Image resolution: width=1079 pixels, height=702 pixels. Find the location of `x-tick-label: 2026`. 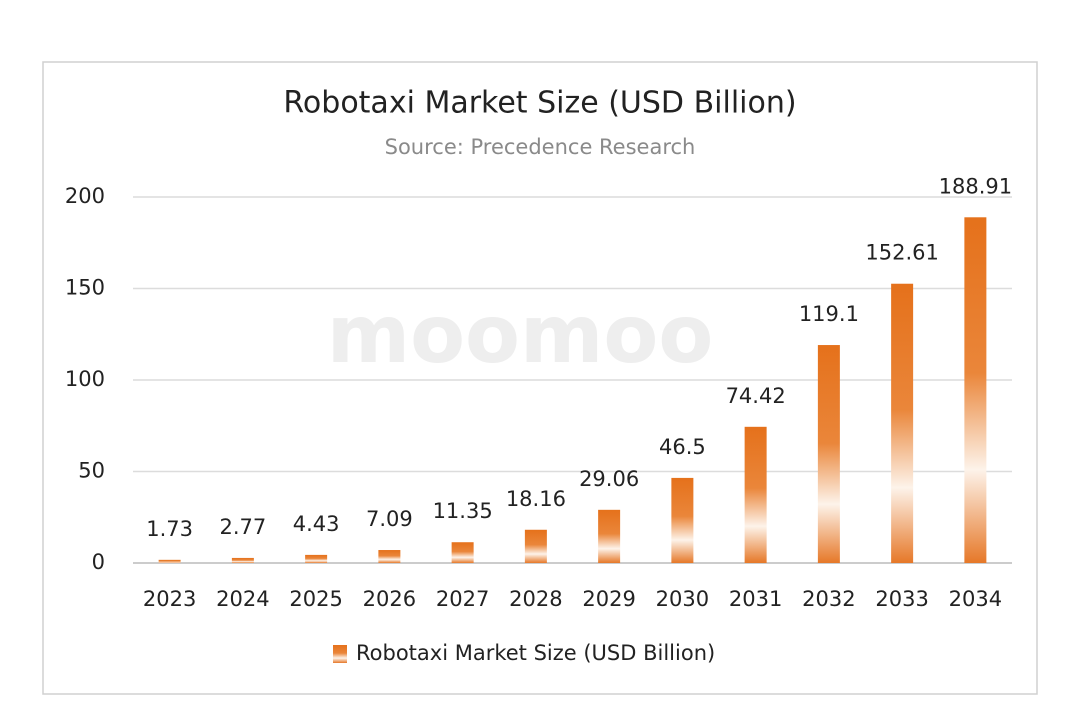

x-tick-label: 2026 is located at coordinates (389, 599).